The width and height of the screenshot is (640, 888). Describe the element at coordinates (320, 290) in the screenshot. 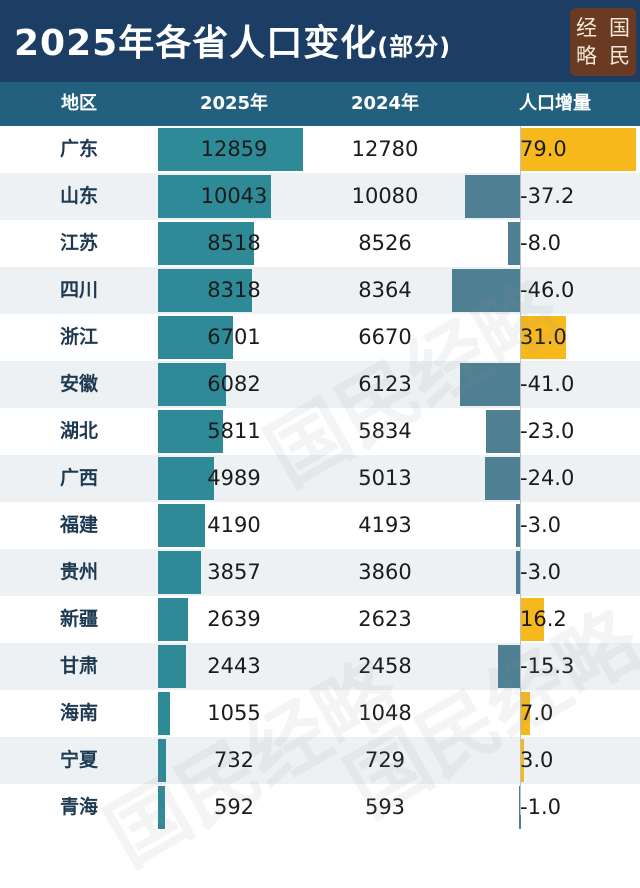

I see `table-row: 四川 8318 8364 -46.0` at that location.